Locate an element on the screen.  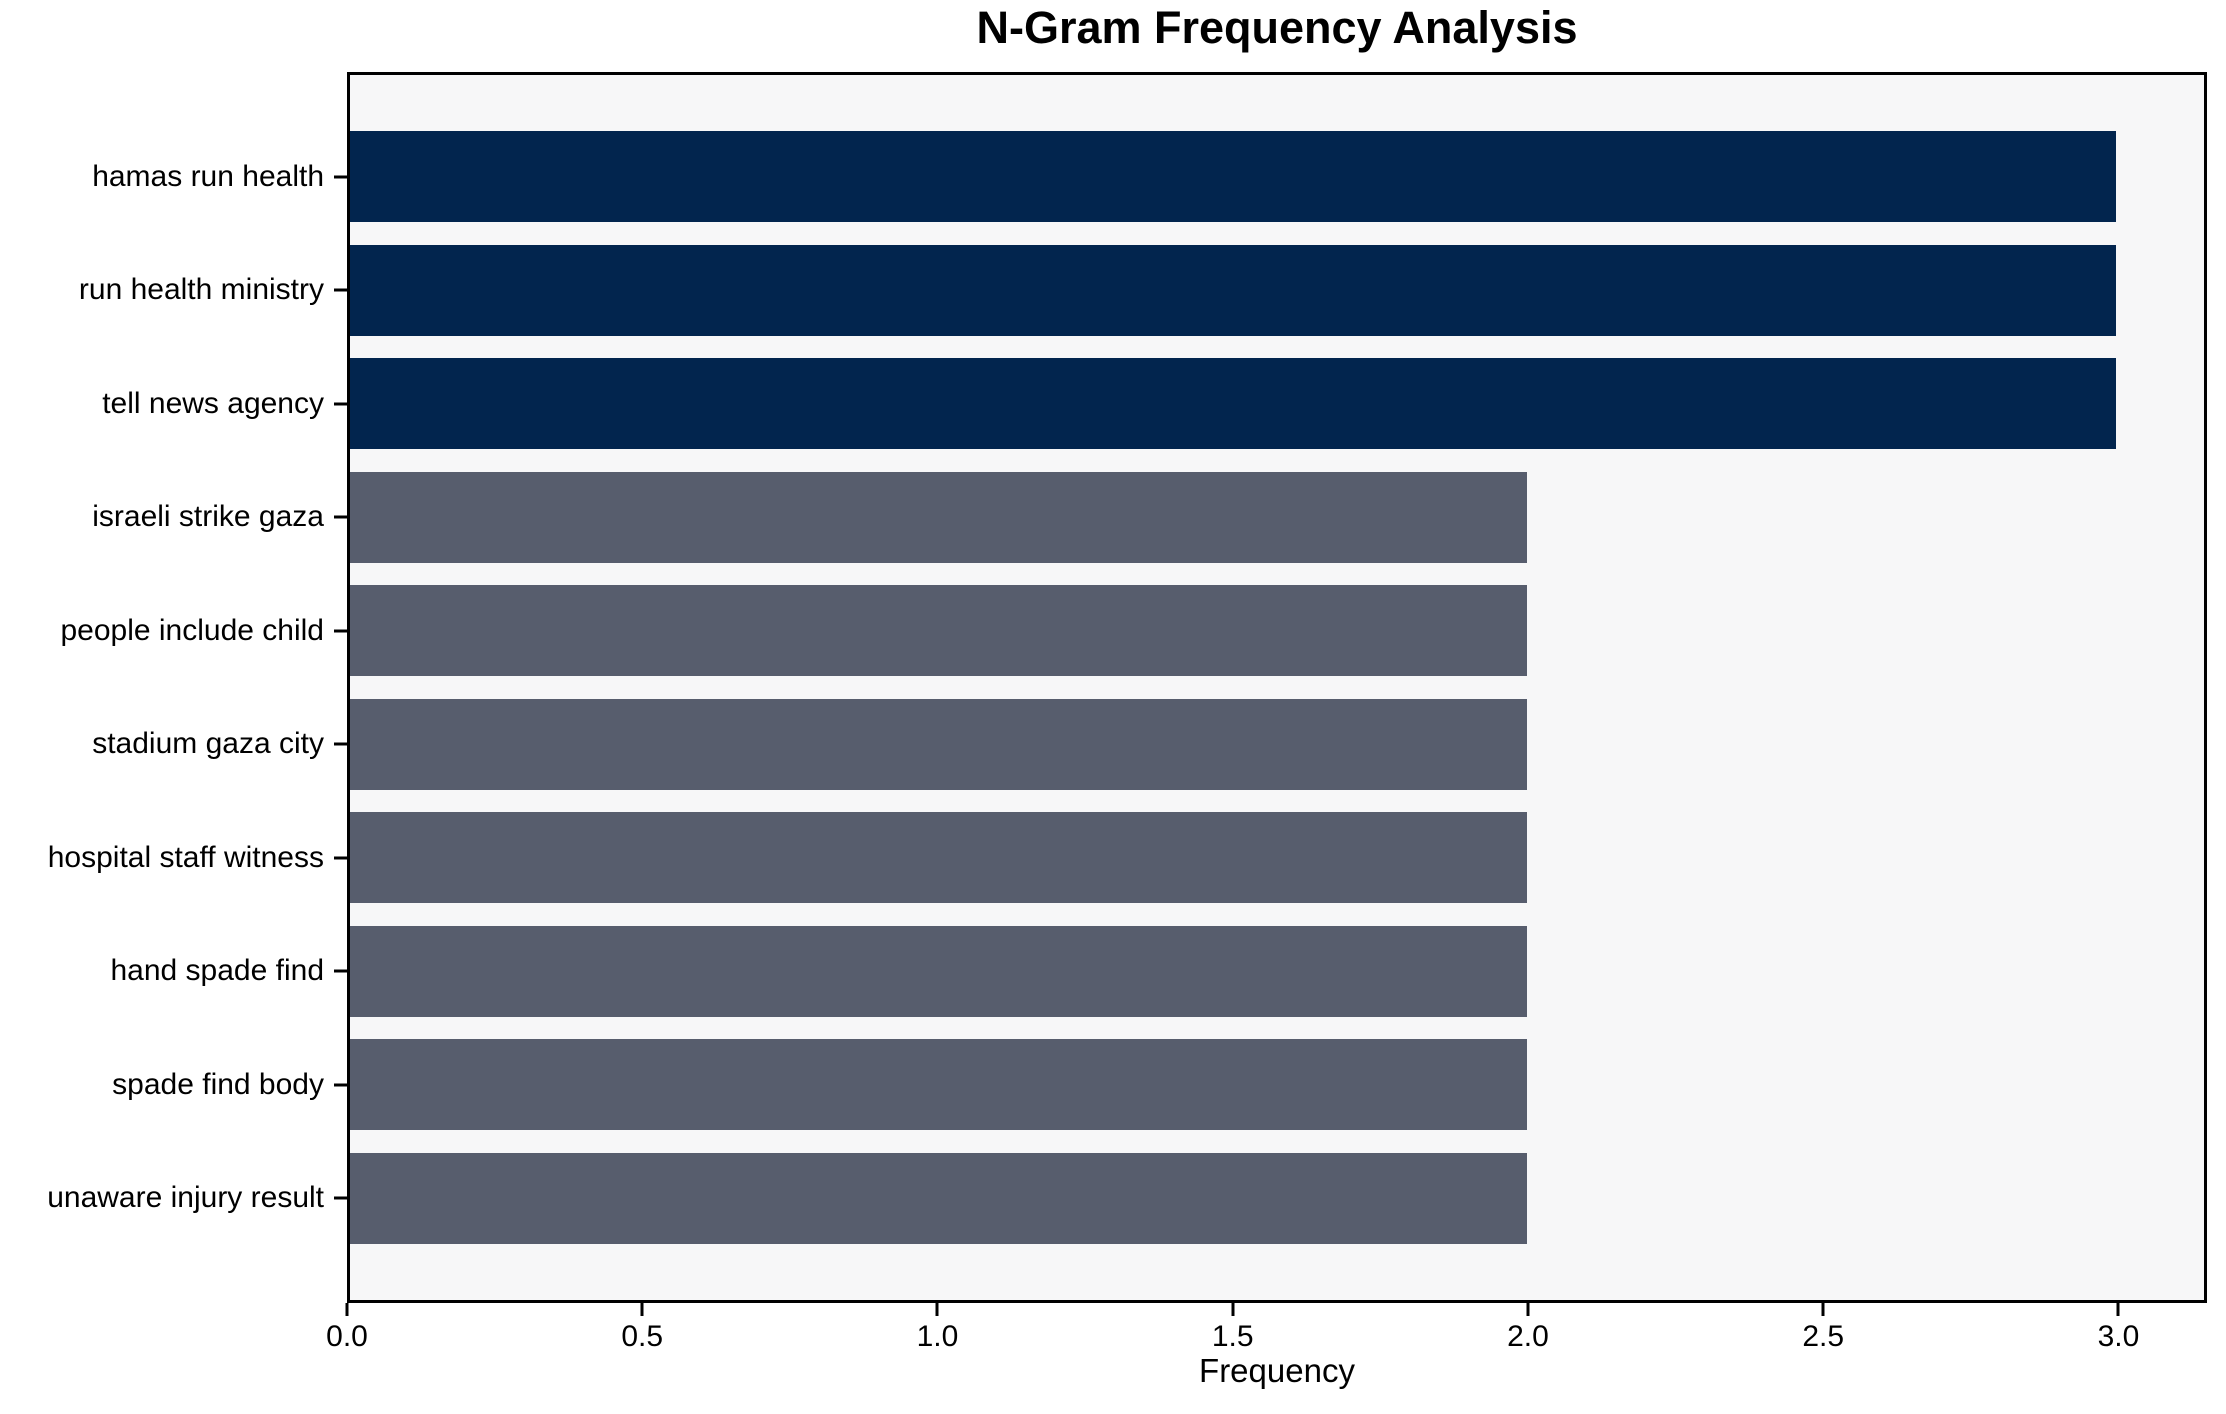
bar-row: run health ministry is located at coordinates (1141, 290).